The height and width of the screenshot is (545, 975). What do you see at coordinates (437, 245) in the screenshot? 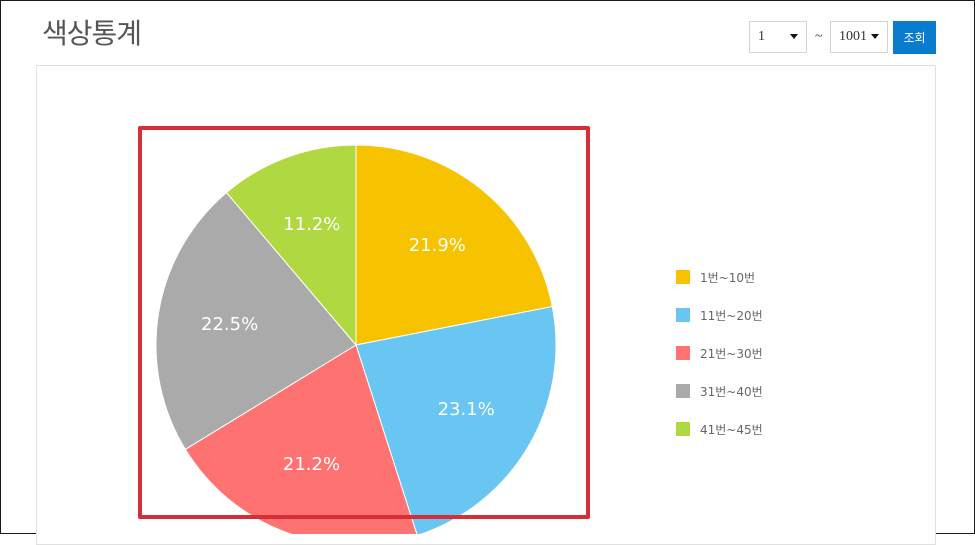
I see `slice-value-label: 21.9%` at bounding box center [437, 245].